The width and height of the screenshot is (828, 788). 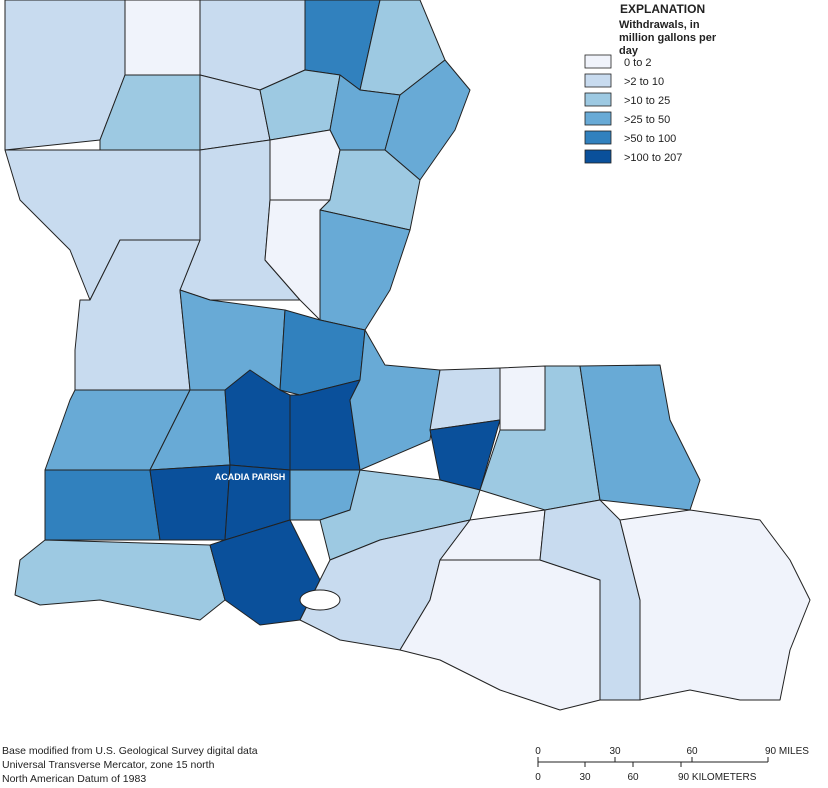 I want to click on scale-bar: 0 30 60 90 MILES 0 30 60 90 KILOMETERS, so click(x=672, y=764).